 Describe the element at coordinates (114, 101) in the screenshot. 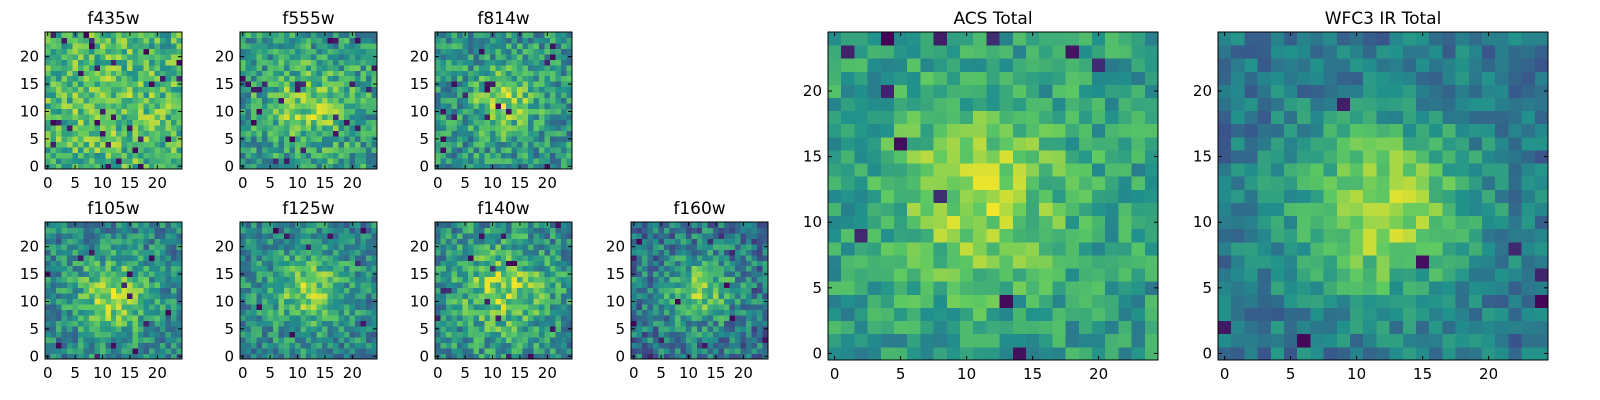

I see `heatmap-cells` at that location.